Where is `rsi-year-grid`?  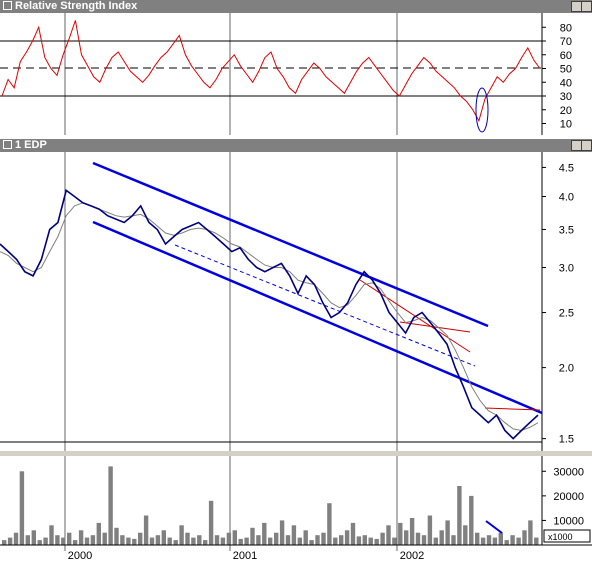 rsi-year-grid is located at coordinates (231, 74).